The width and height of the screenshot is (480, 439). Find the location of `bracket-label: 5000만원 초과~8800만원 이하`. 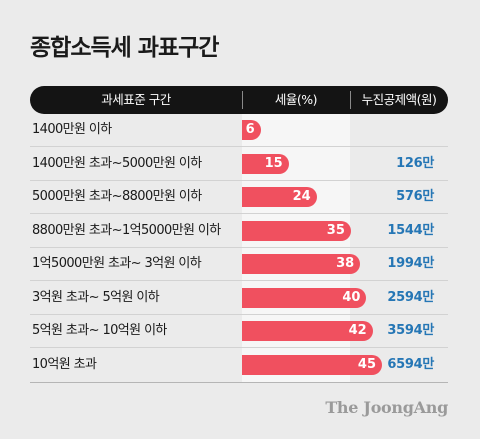

bracket-label: 5000만원 초과~8800만원 이하 is located at coordinates (117, 196).